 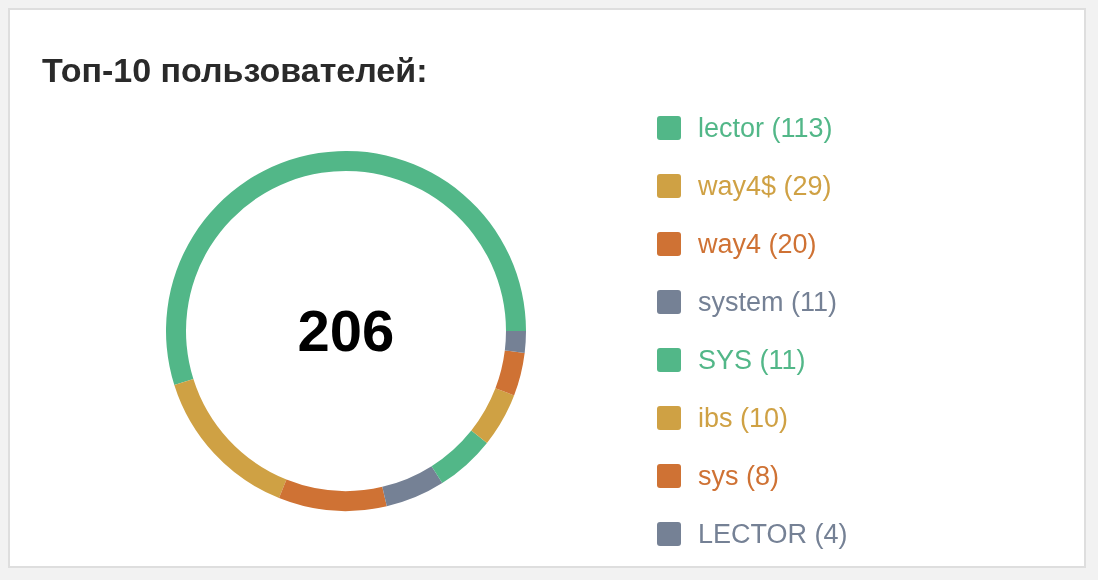 I want to click on legend-label: ibs (10), so click(x=743, y=418).